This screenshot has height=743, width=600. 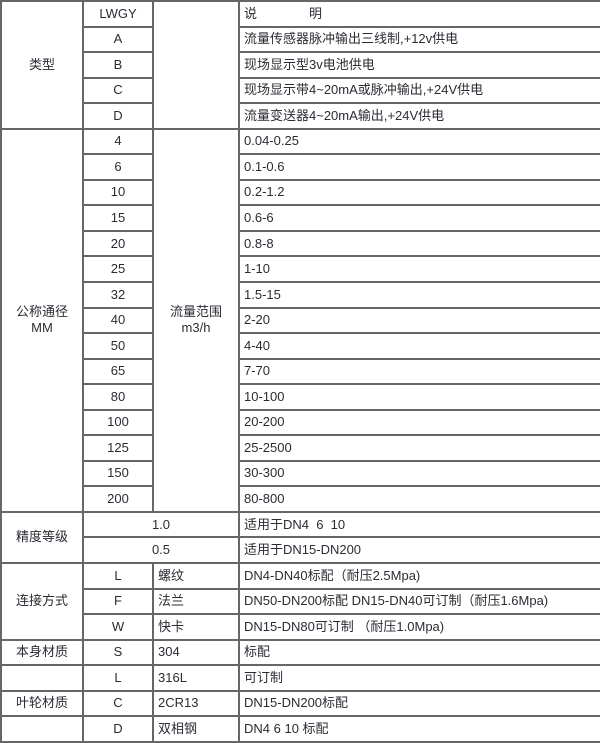 I want to click on connection-desc-cell: DN50-DN200标配 DN15-DN40可订制（耐压1.6Mpa), so click(x=419, y=601).